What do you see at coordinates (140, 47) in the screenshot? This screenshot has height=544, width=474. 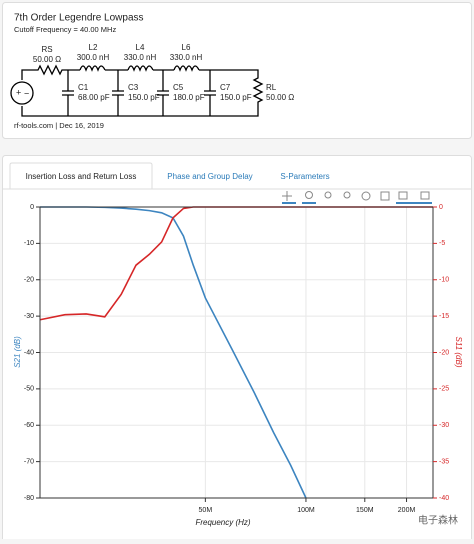 I see `component-name: L4` at bounding box center [140, 47].